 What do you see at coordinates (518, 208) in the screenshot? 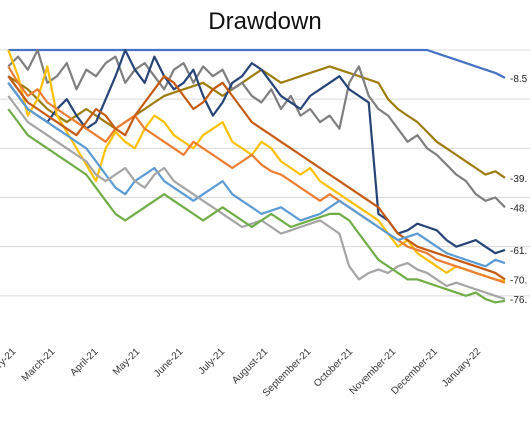
I see `end-value-label: -48.` at bounding box center [518, 208].